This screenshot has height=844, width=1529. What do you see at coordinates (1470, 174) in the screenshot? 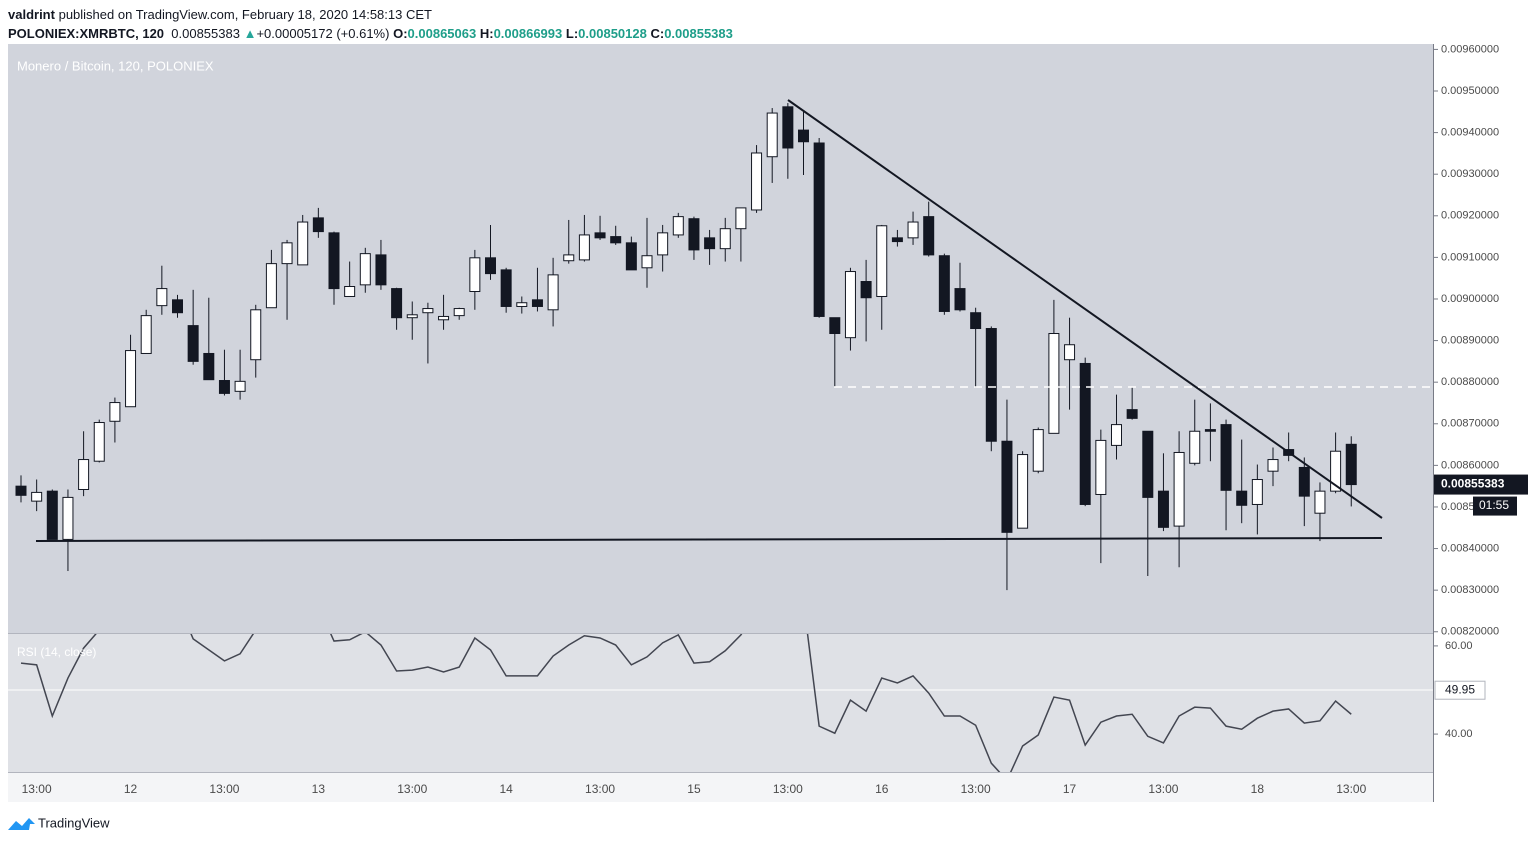
I see `y-tick-label: 0.00930000` at bounding box center [1470, 174].